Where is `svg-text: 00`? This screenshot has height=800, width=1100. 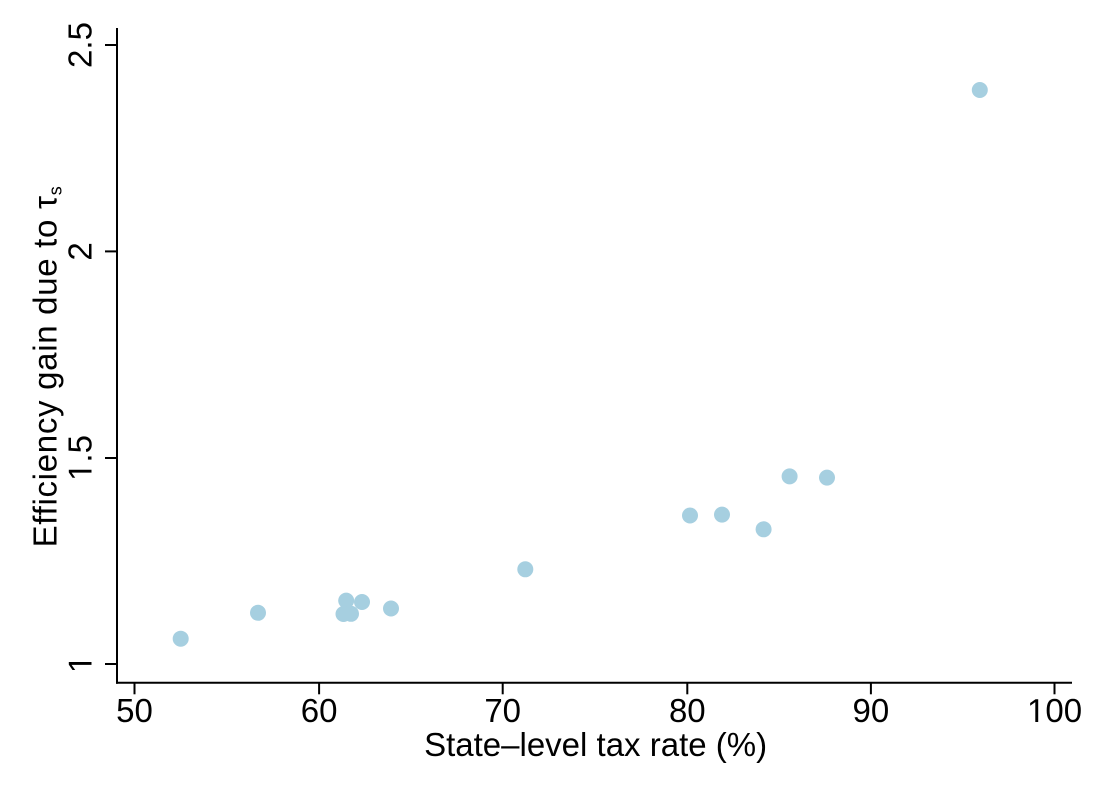
svg-text: 00 is located at coordinates (1063, 710).